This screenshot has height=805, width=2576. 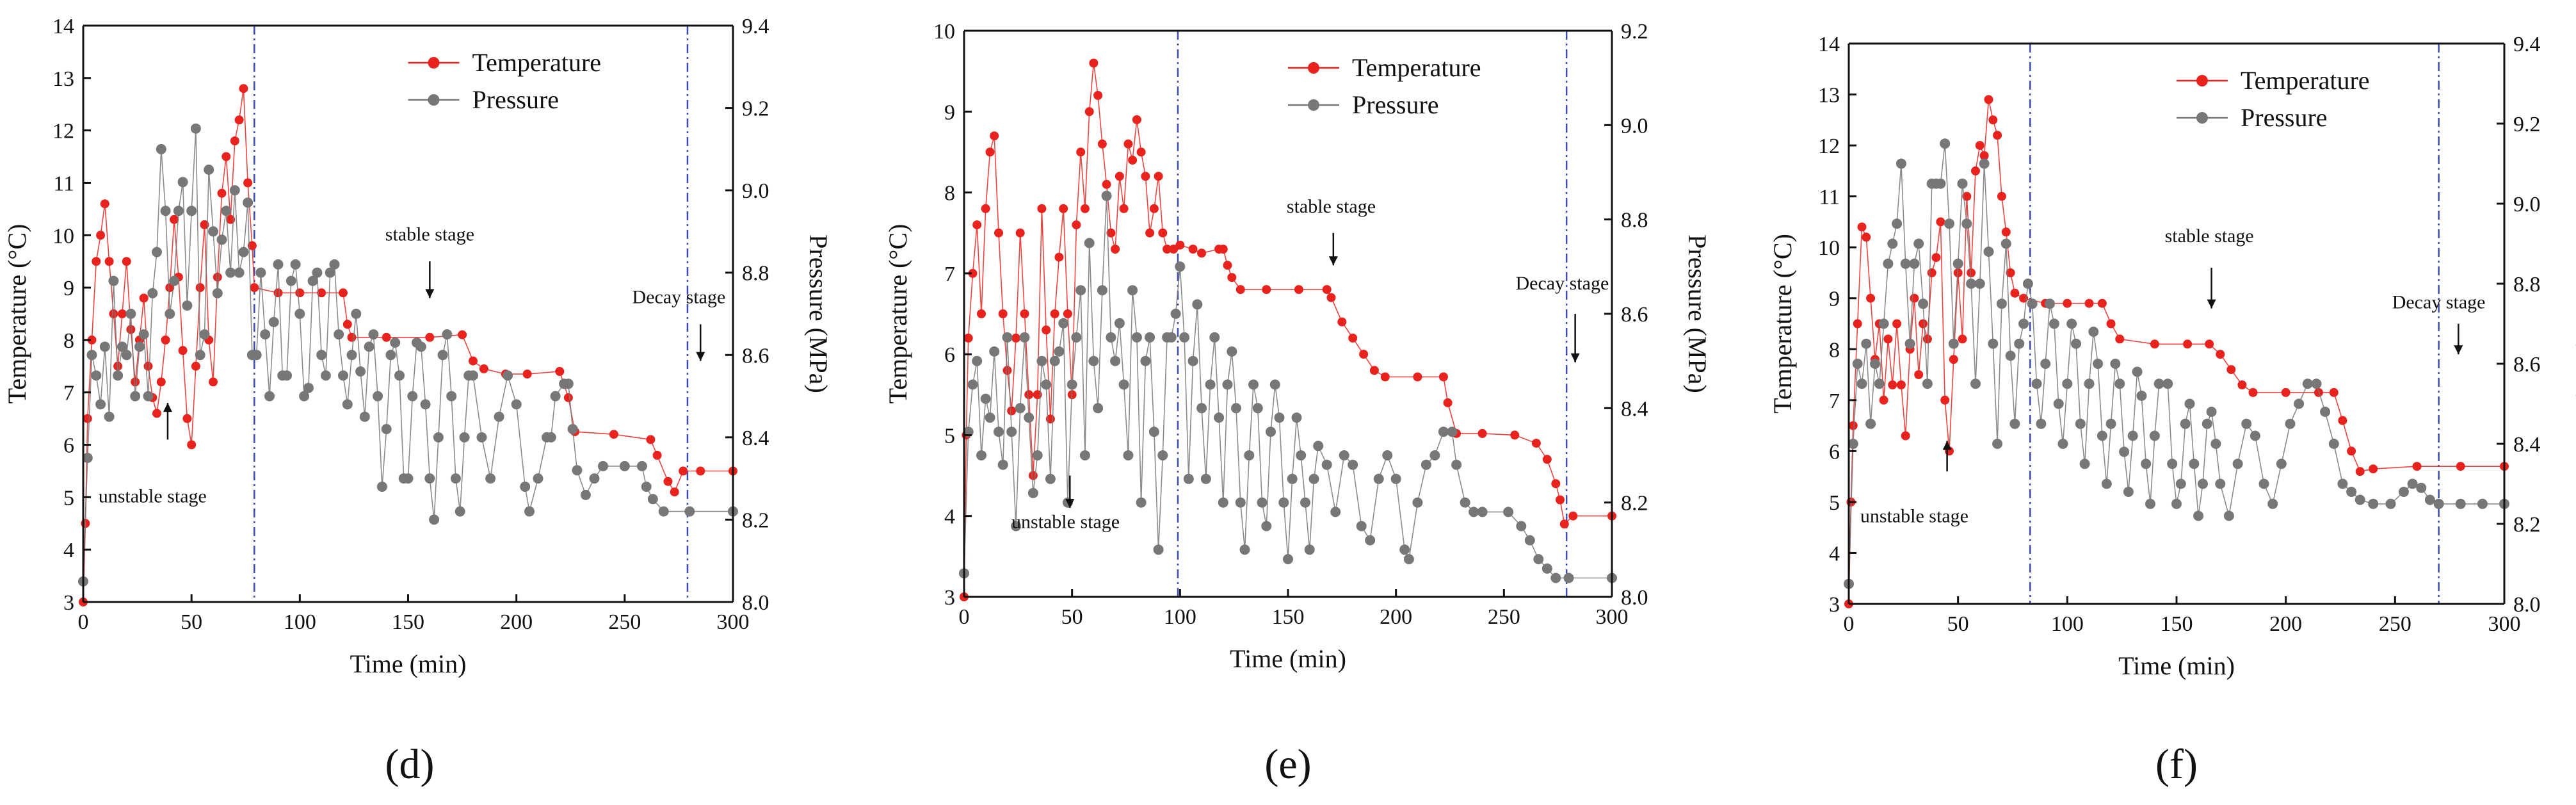 I want to click on left-y-tick-label: 3, so click(x=949, y=598).